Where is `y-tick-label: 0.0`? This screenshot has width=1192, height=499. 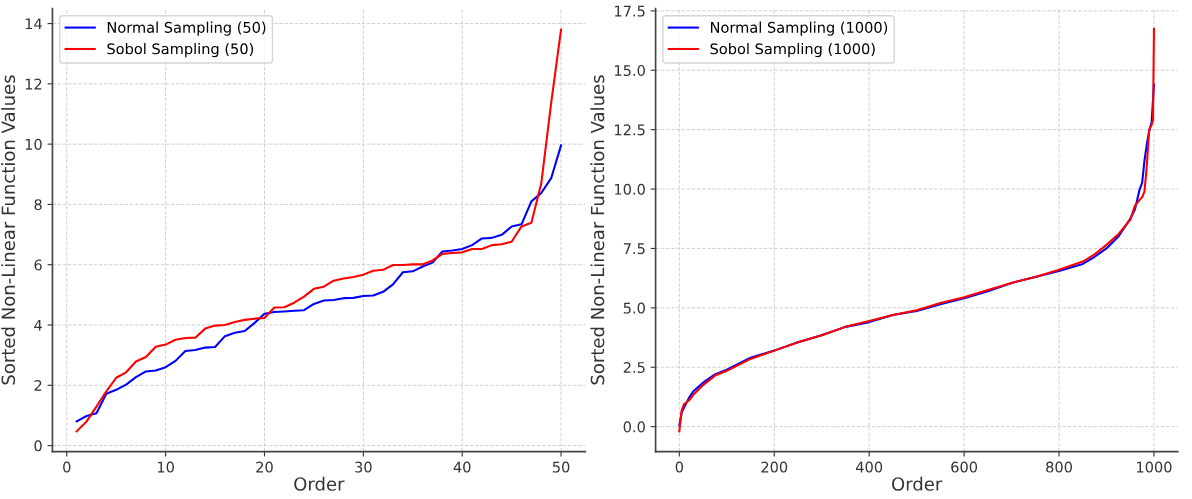
y-tick-label: 0.0 is located at coordinates (634, 427).